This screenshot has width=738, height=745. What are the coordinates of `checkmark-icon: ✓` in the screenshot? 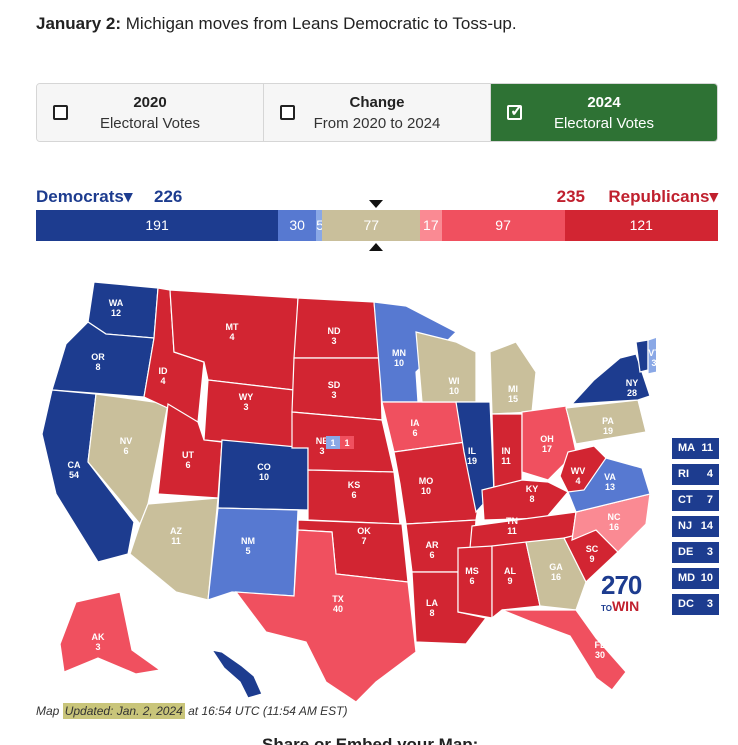 It's located at (517, 111).